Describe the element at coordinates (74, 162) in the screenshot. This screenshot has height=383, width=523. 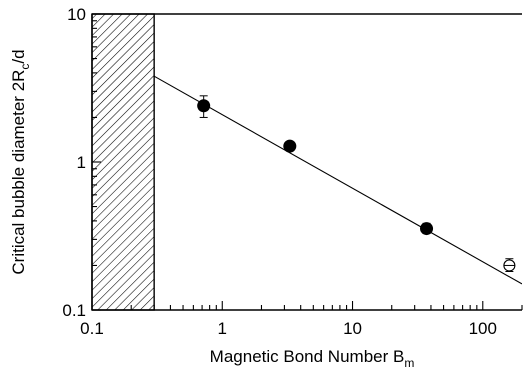
I see `y-tick-labels: 0.1 1 10` at that location.